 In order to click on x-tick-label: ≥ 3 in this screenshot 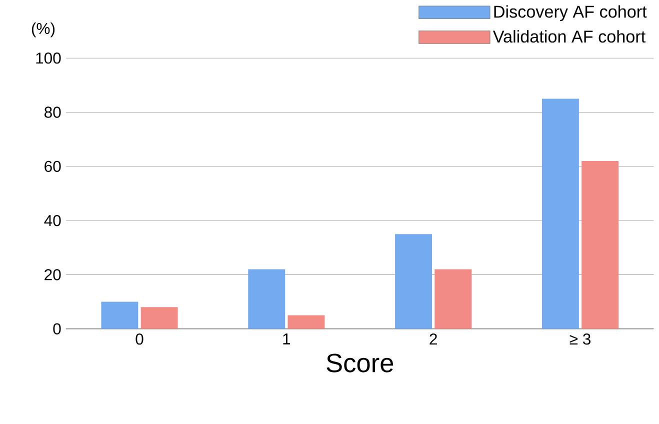, I will do `click(580, 339)`.